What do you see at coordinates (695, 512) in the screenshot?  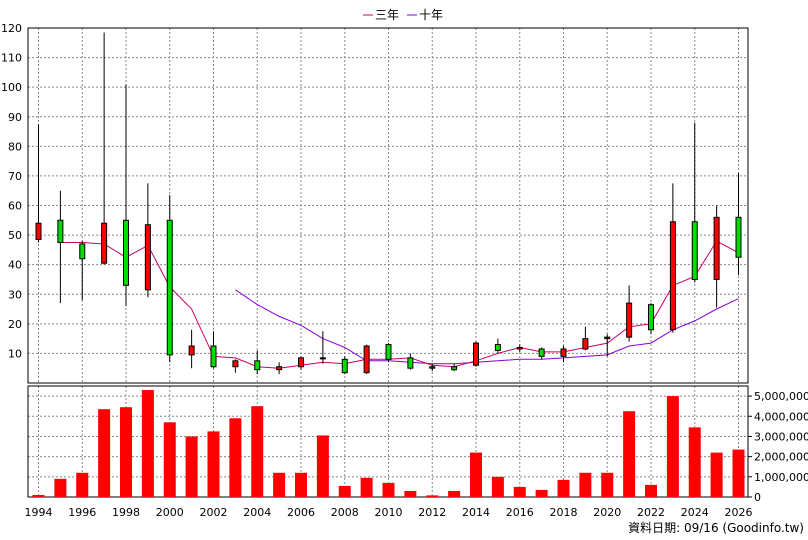 I see `x-tick-label: 2024` at bounding box center [695, 512].